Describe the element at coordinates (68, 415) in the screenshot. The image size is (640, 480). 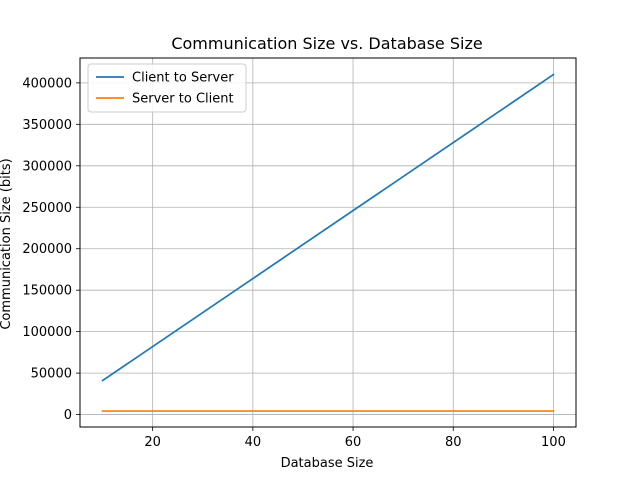
I see `y-tick-label: 0` at that location.